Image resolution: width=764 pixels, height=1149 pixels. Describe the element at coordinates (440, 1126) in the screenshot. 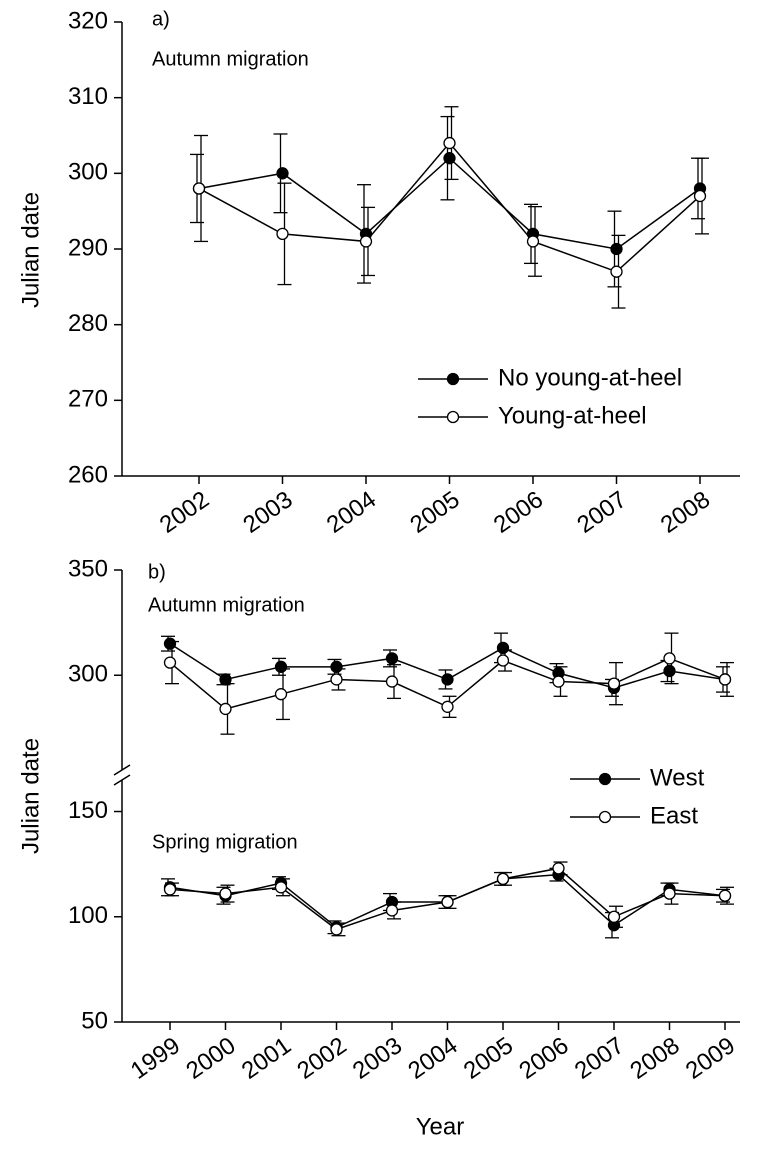

I see `x-axis-title: Year` at that location.